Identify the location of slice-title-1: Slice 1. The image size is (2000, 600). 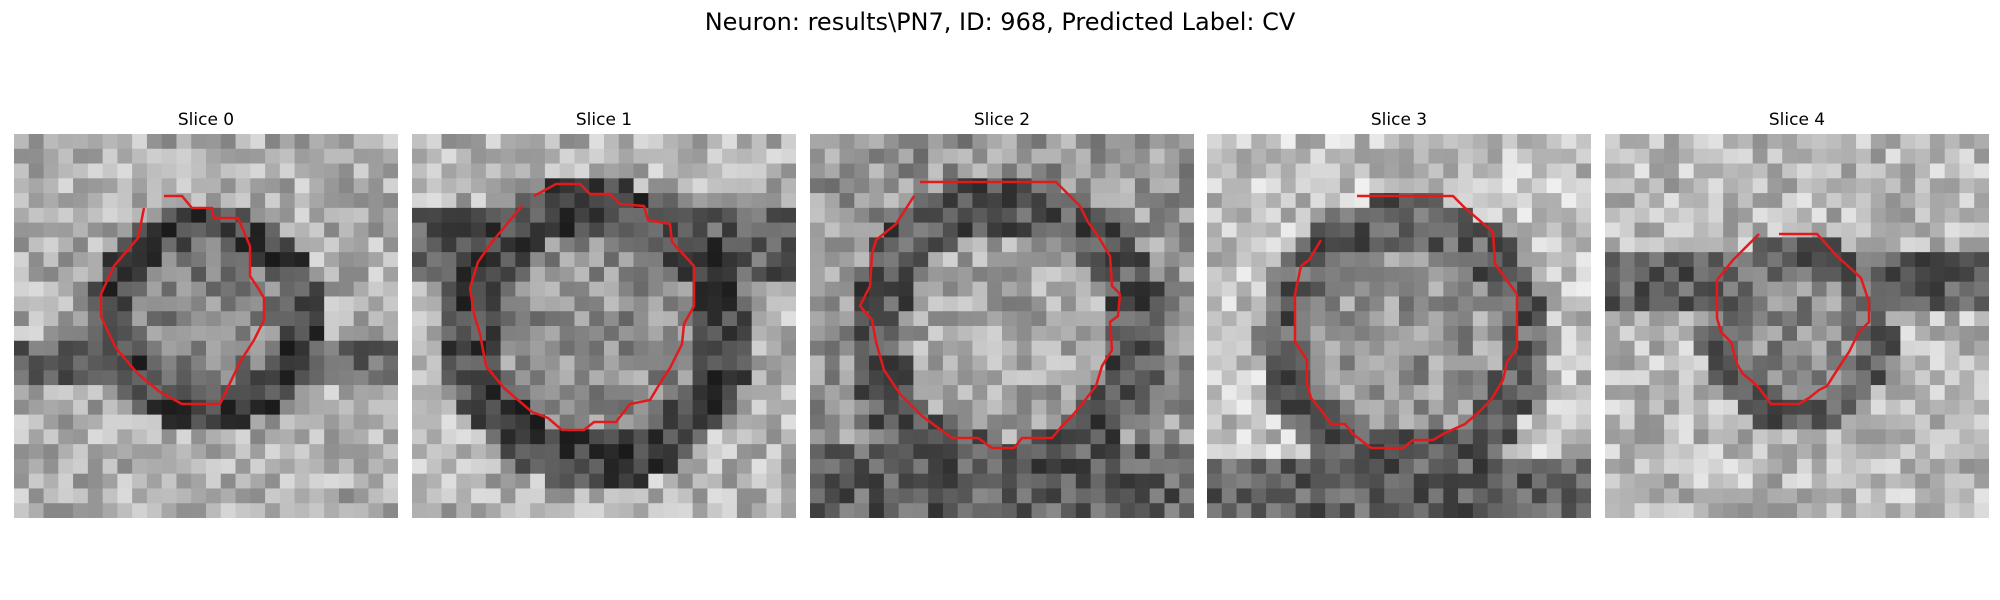
(604, 120).